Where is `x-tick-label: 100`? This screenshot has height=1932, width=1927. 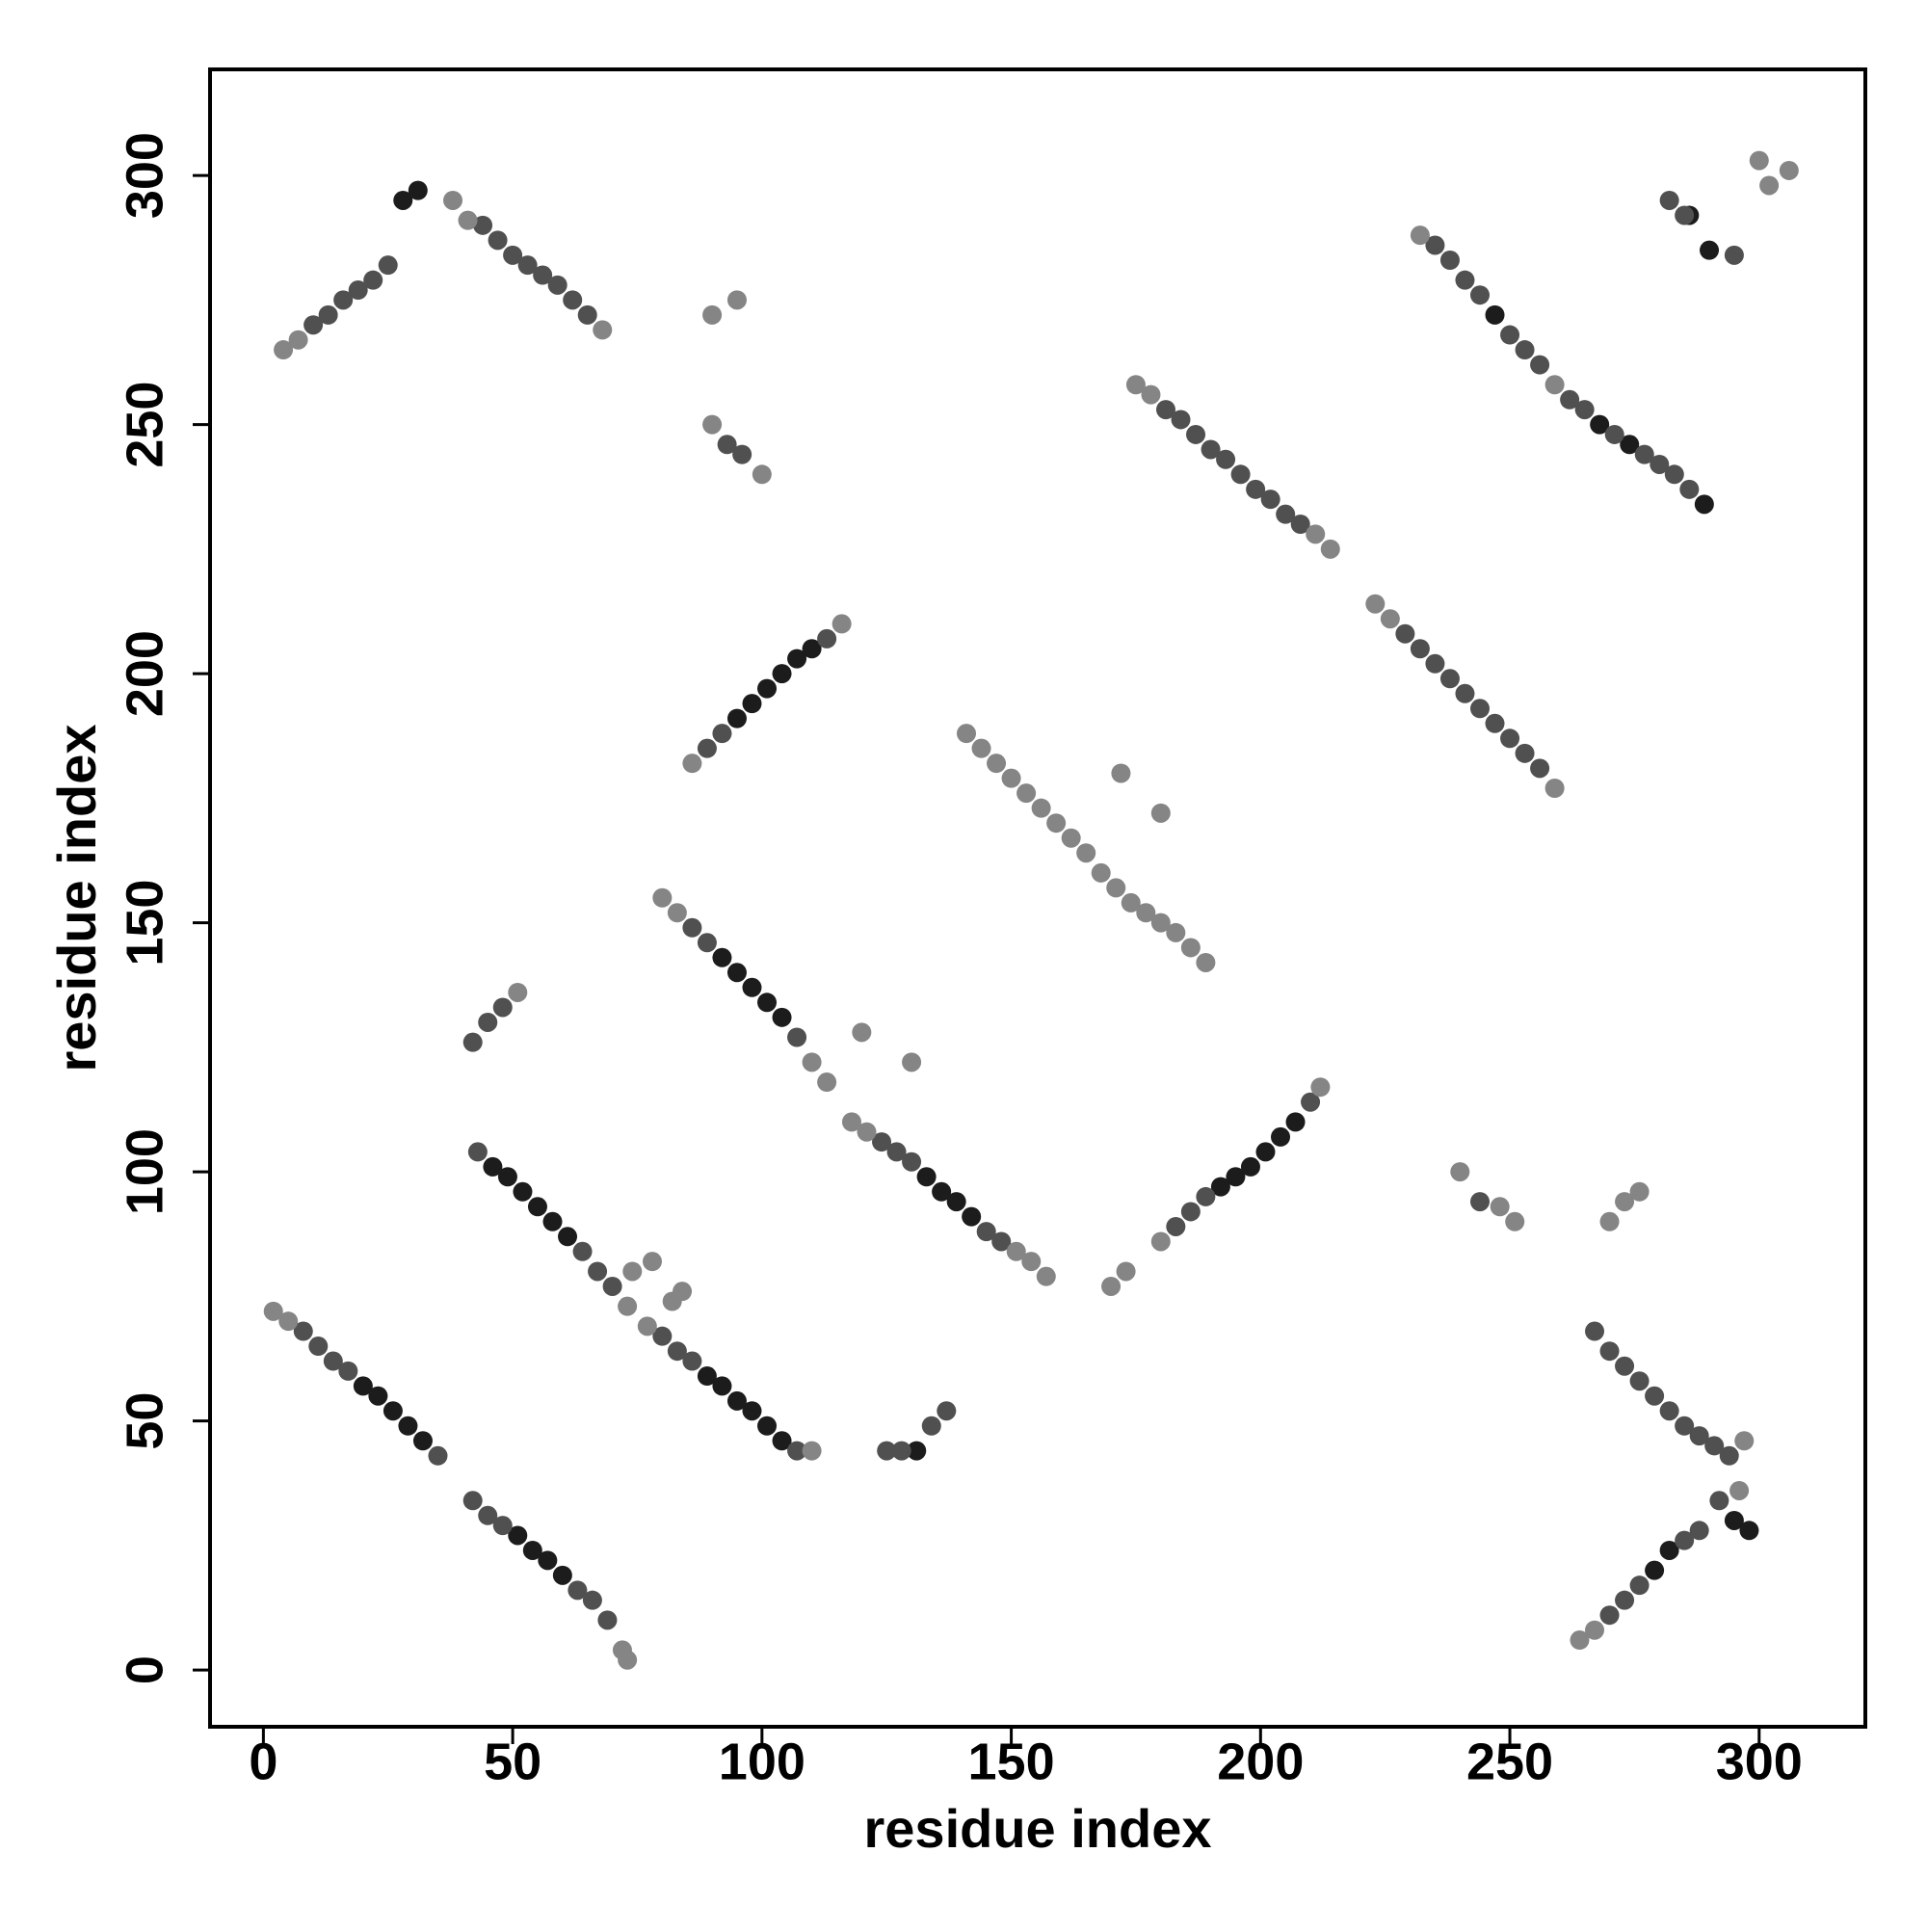
x-tick-label: 100 is located at coordinates (762, 1761).